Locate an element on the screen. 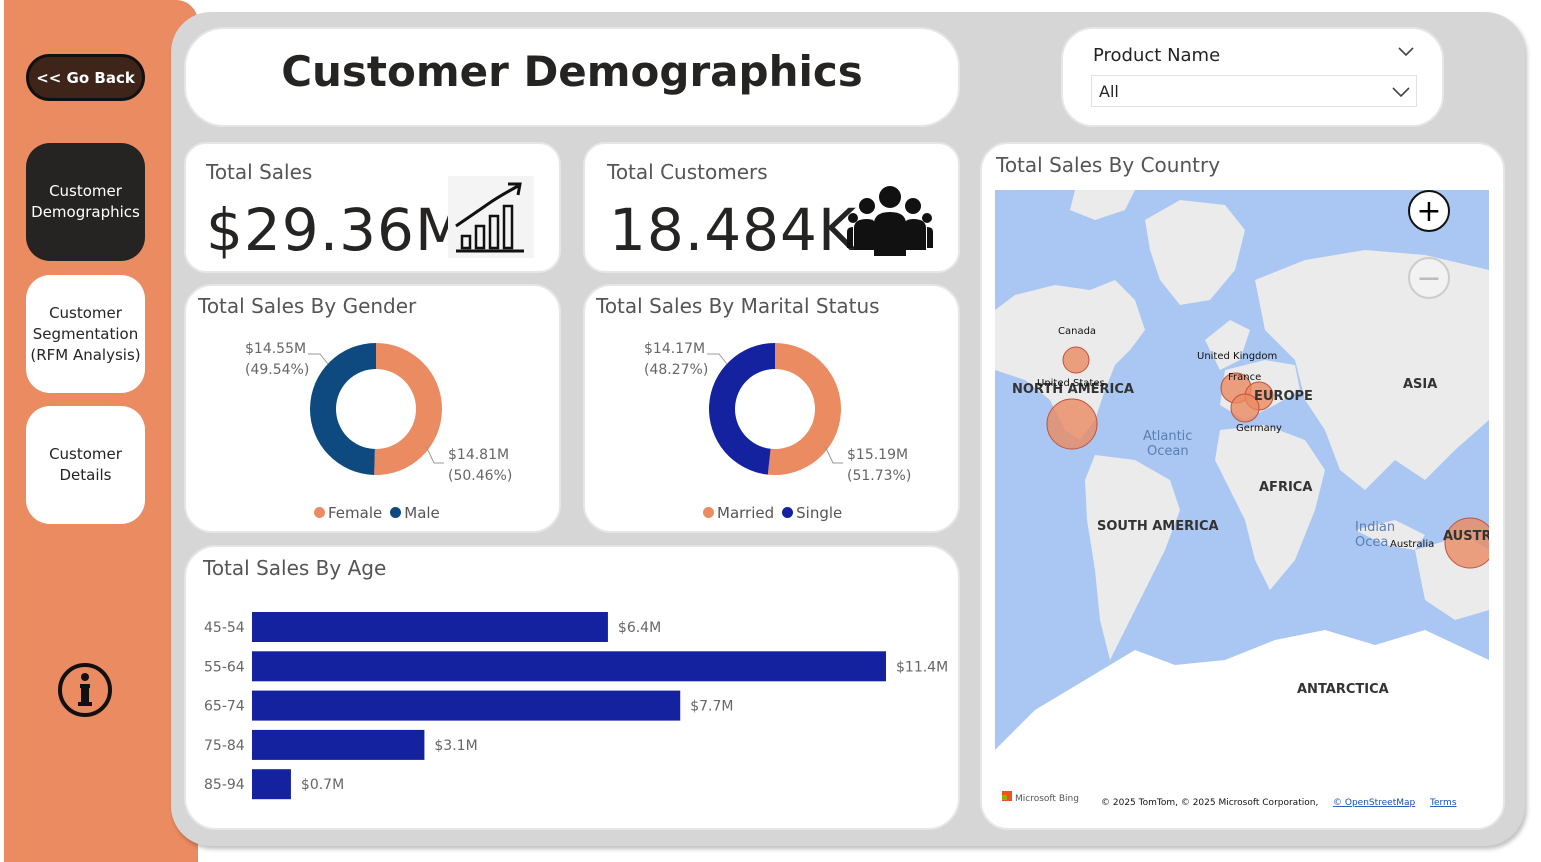 This screenshot has width=1541, height=862. chart-title: Total Sales By Country is located at coordinates (1108, 165).